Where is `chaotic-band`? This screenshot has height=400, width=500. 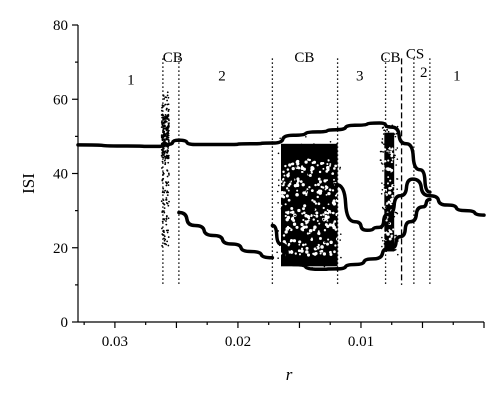
chaotic-band is located at coordinates (389, 190).